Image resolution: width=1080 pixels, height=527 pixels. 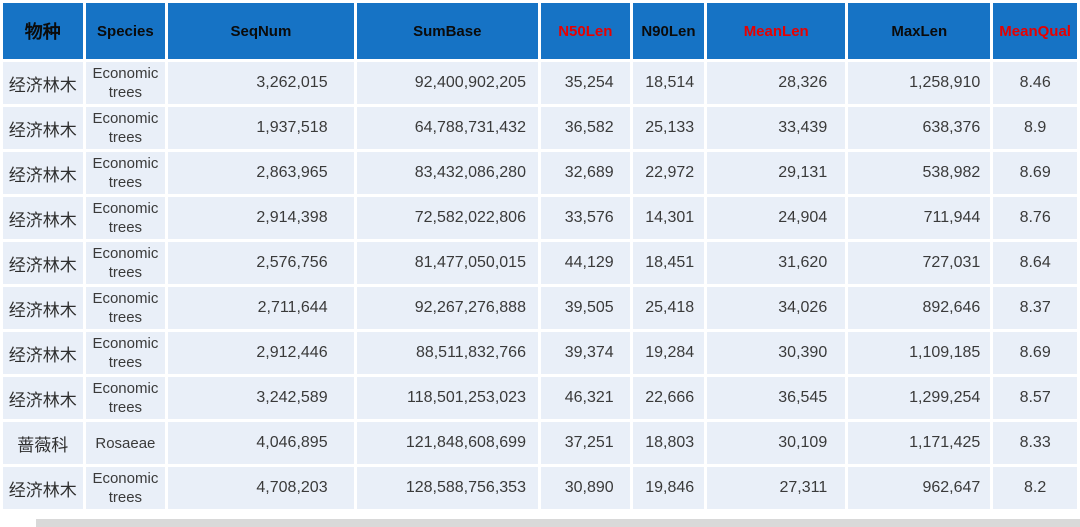 I want to click on cell-n90len: 22,666, so click(x=668, y=398).